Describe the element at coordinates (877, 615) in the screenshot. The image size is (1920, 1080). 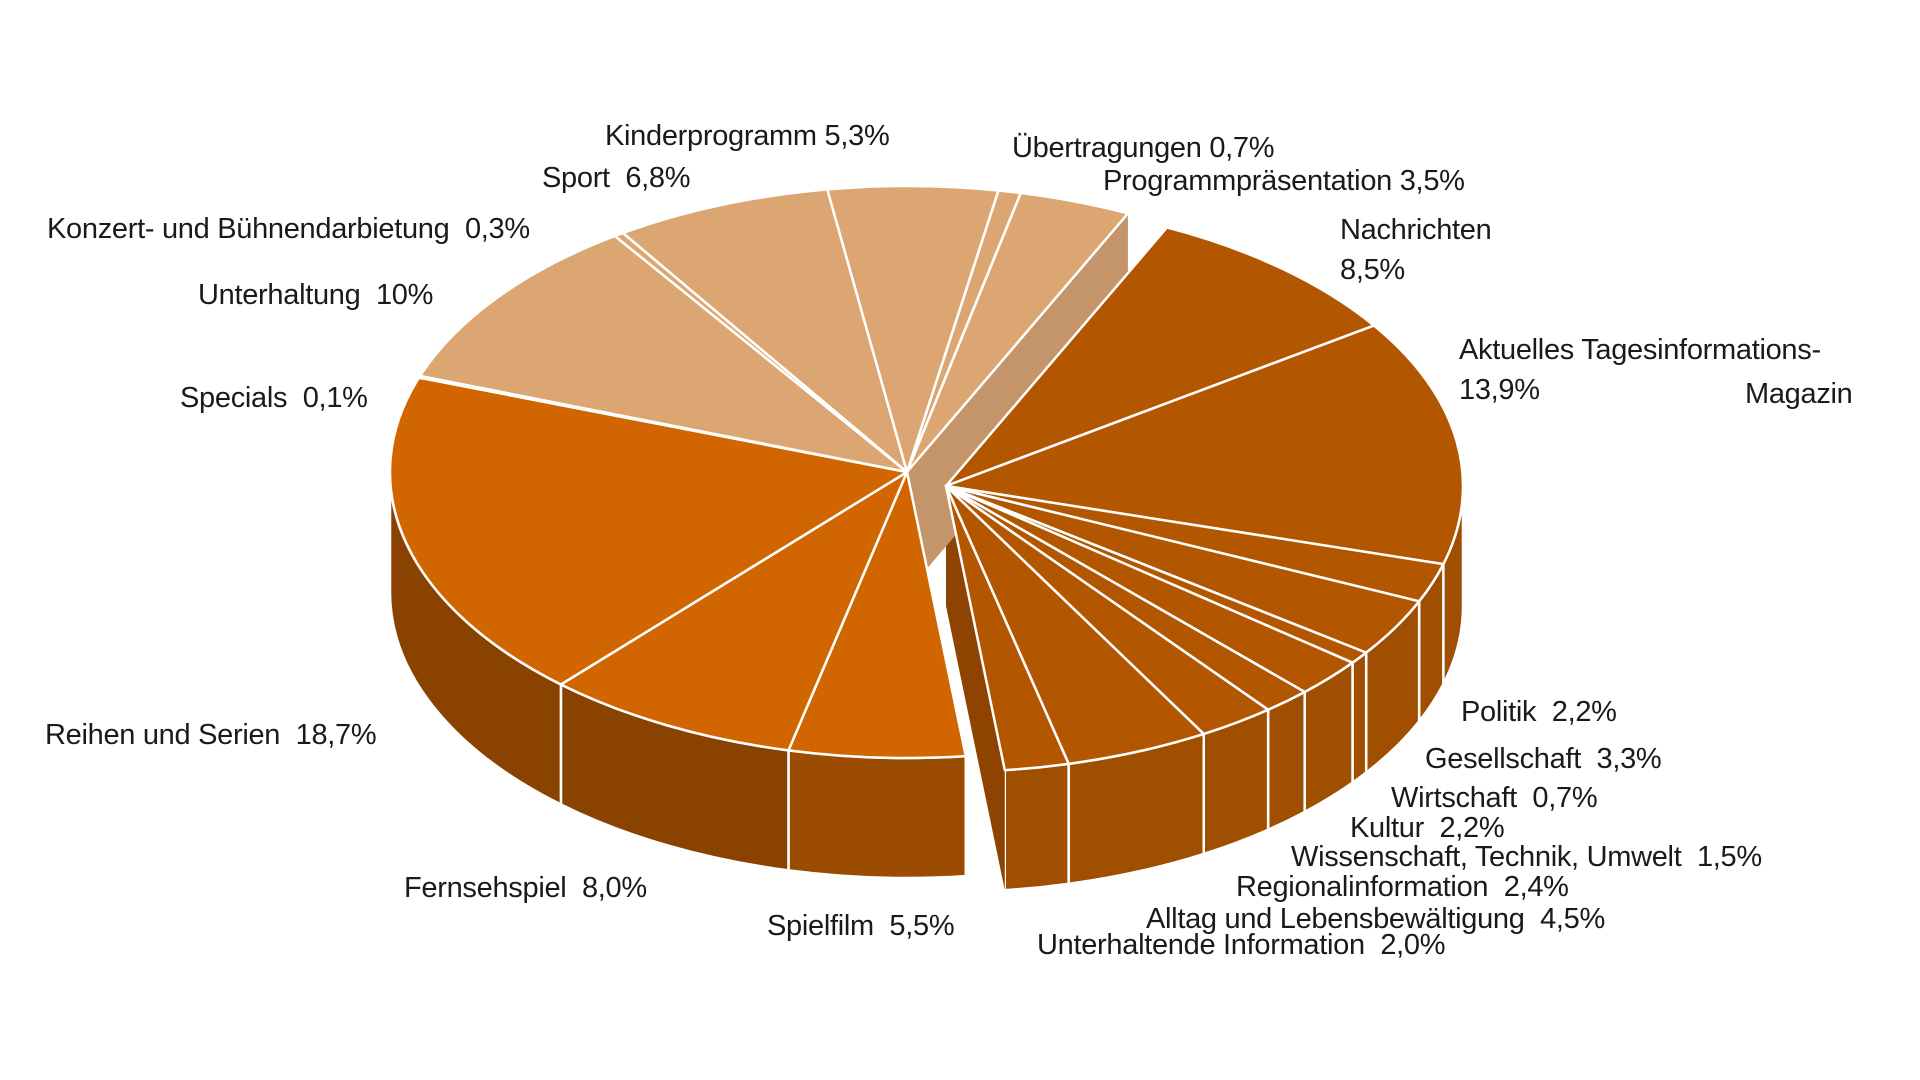
I see `pie-slice-spielfilm` at that location.